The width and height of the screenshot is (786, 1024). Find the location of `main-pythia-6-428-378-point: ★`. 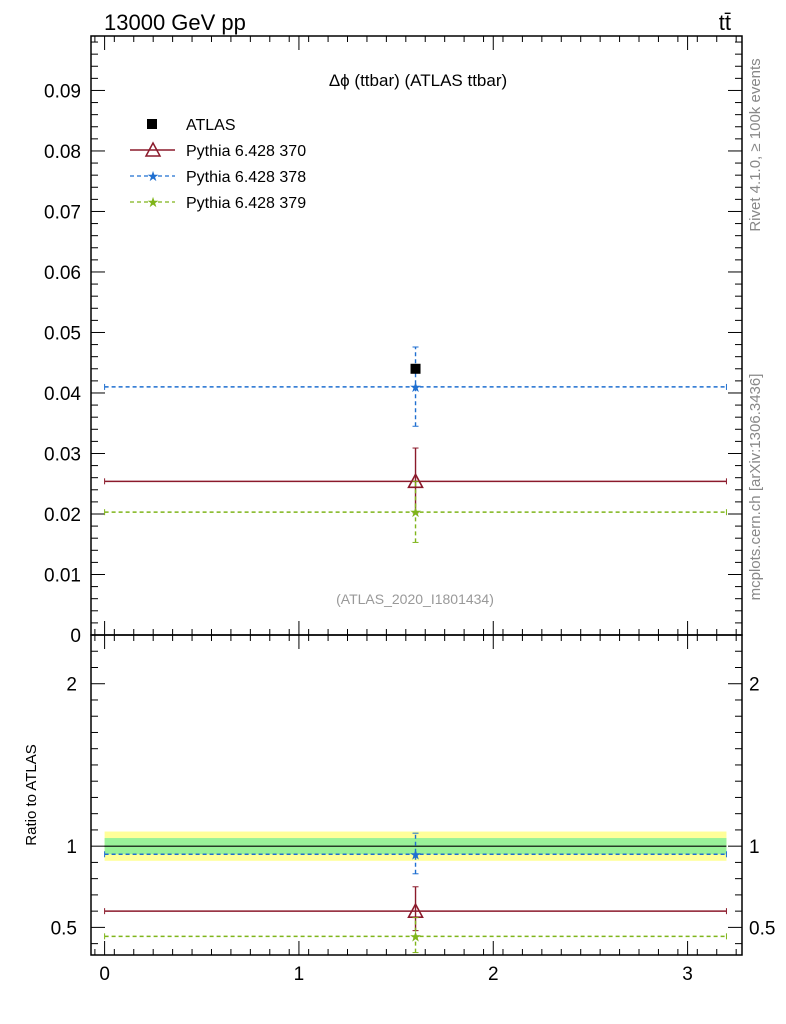

main-pythia-6-428-378-point: ★ is located at coordinates (415, 387).